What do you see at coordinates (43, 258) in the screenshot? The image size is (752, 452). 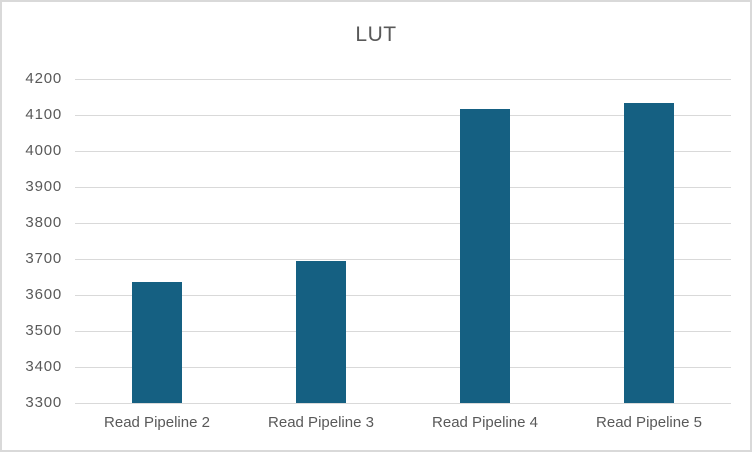 I see `value-axis-tick-label: 3700` at bounding box center [43, 258].